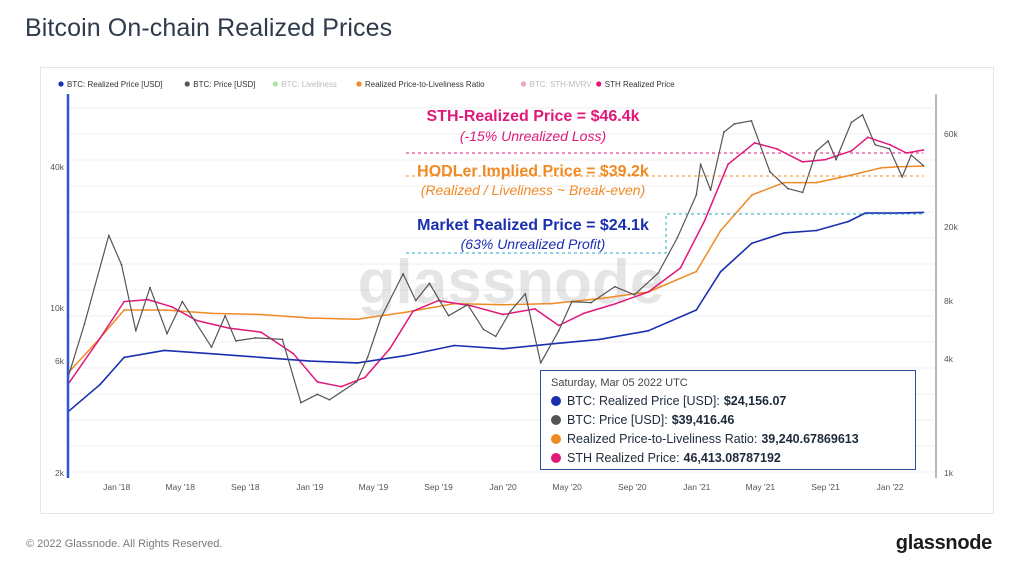  I want to click on watermark: glassnode, so click(511, 282).